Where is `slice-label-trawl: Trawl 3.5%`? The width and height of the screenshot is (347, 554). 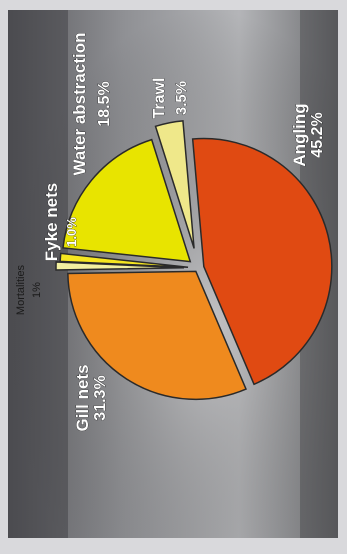
slice-label-trawl: Trawl 3.5% is located at coordinates (171, 98).